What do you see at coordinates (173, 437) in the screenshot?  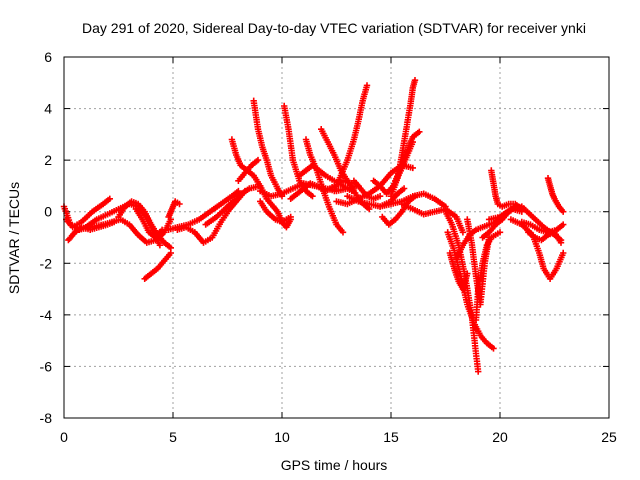 I see `x-tick-label: 5` at bounding box center [173, 437].